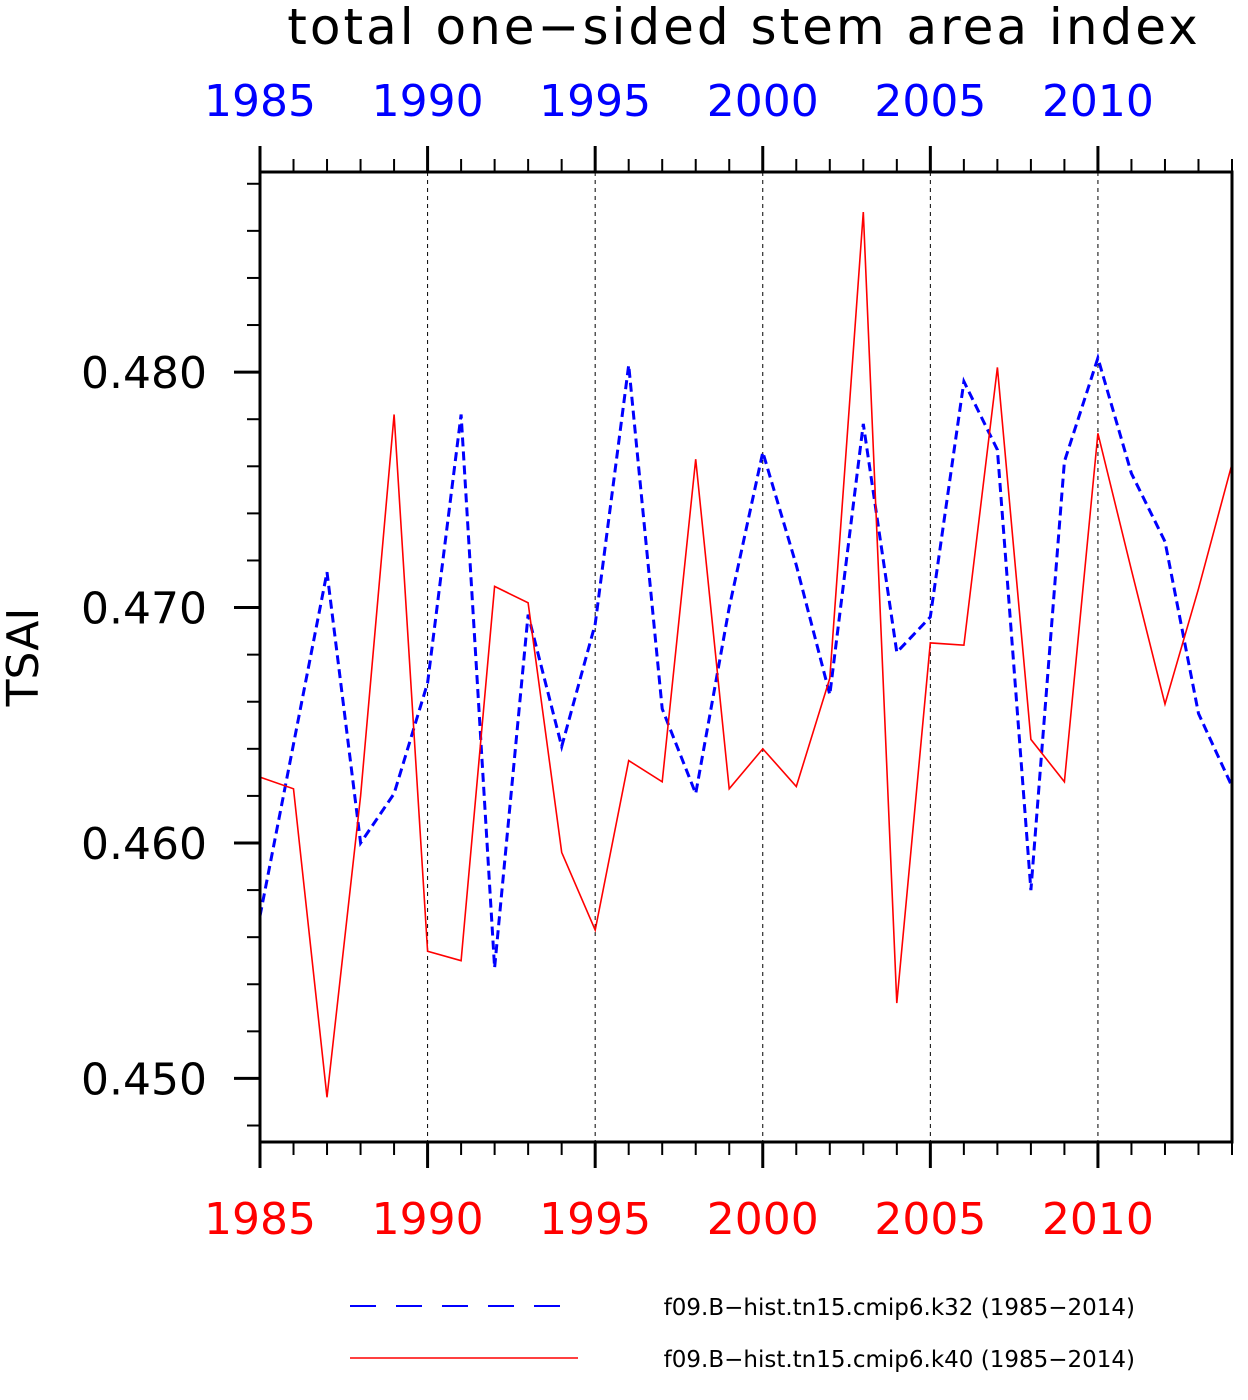  I want to click on x-tick-label-top: 1990, so click(428, 101).